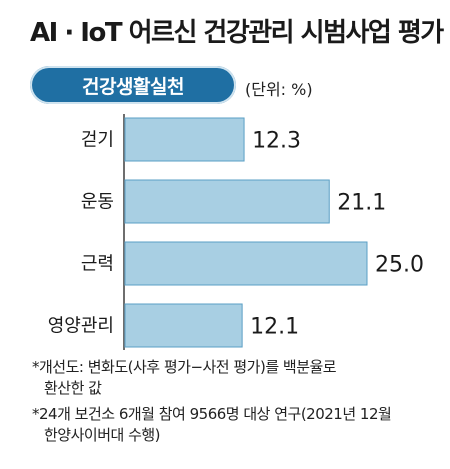 The width and height of the screenshot is (450, 469). What do you see at coordinates (184, 378) in the screenshot?
I see `footnote-definition: *개선도: 변화도(사후 평가−사전 평가)를 백분율로 환산한 값` at bounding box center [184, 378].